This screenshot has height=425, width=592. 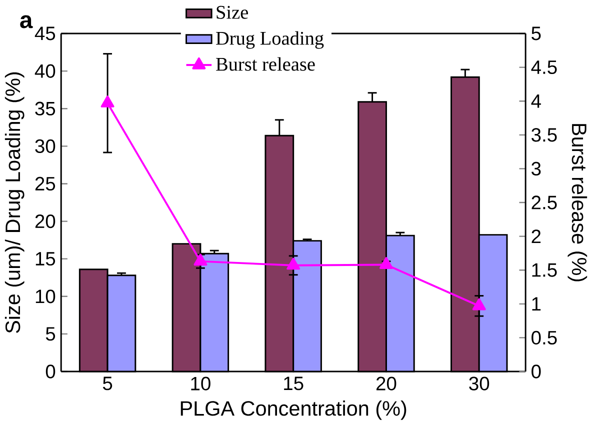 What do you see at coordinates (270, 40) in the screenshot?
I see `legend-label: Drug Loading` at bounding box center [270, 40].